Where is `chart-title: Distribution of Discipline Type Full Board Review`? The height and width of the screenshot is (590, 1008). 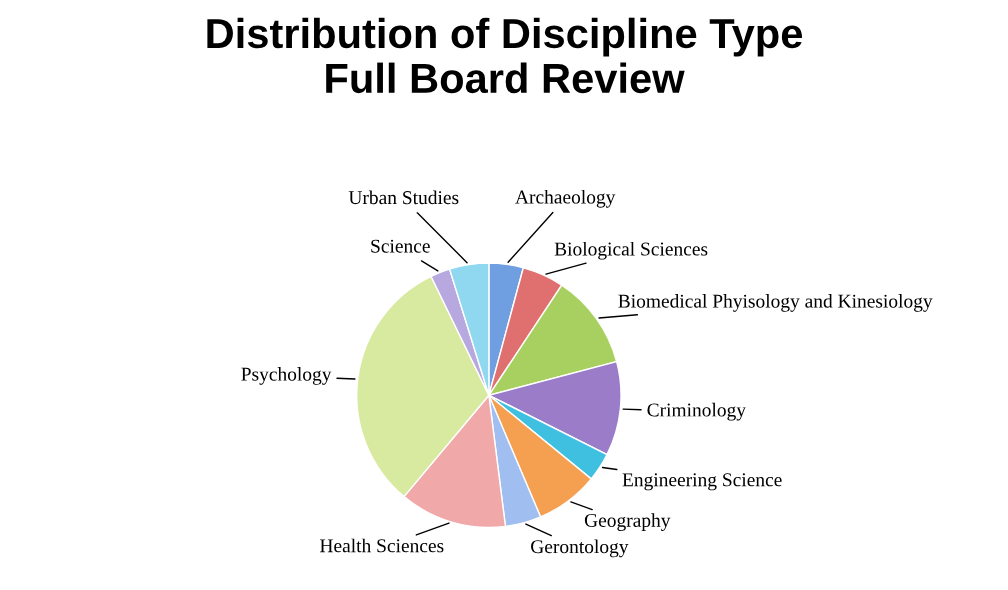 chart-title: Distribution of Discipline Type Full Board Review is located at coordinates (505, 55).